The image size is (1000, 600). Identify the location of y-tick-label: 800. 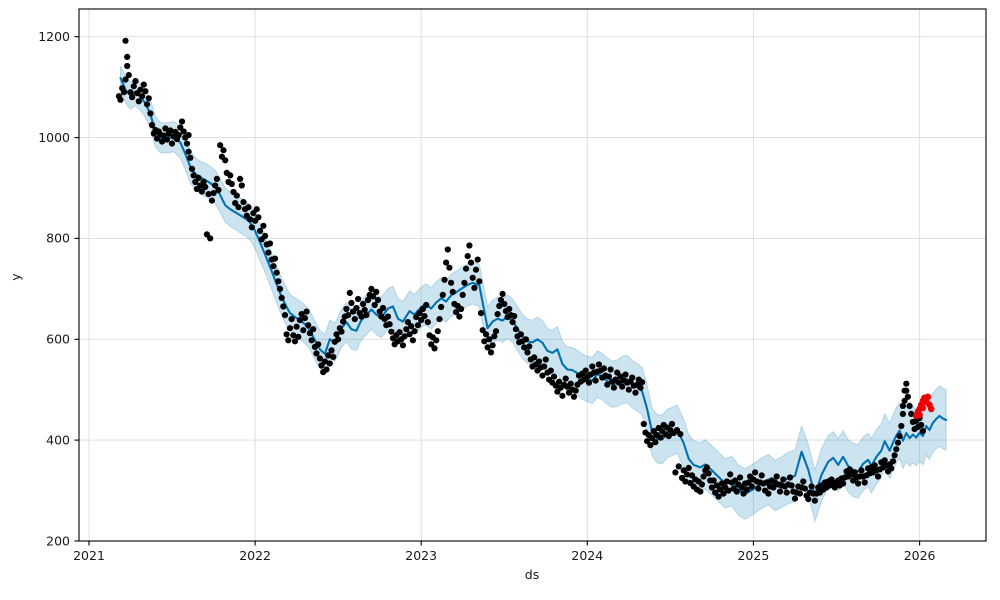
(58, 238).